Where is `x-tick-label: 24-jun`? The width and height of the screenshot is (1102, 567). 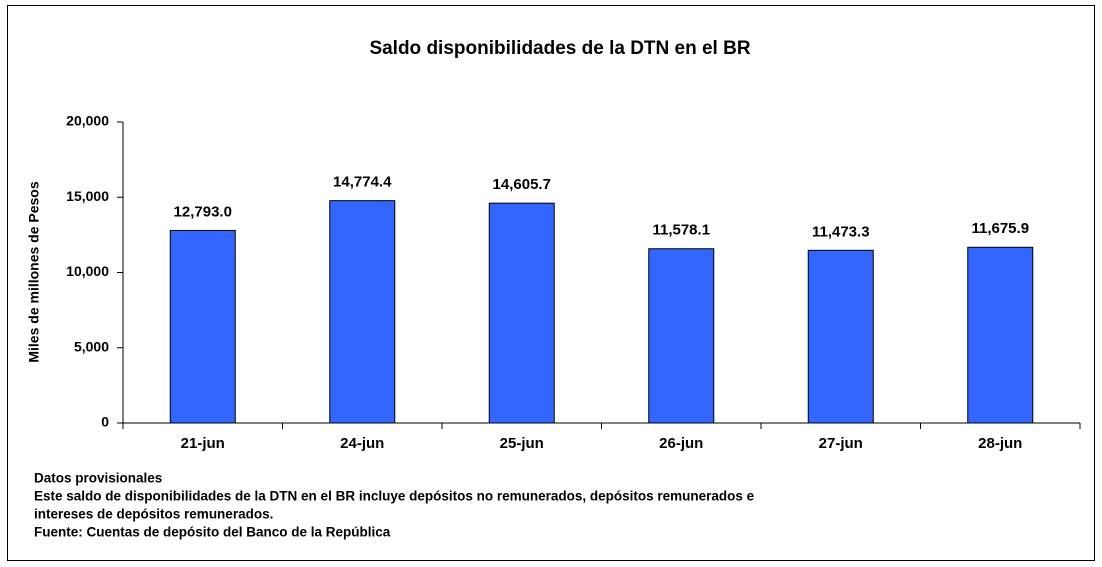 x-tick-label: 24-jun is located at coordinates (362, 443).